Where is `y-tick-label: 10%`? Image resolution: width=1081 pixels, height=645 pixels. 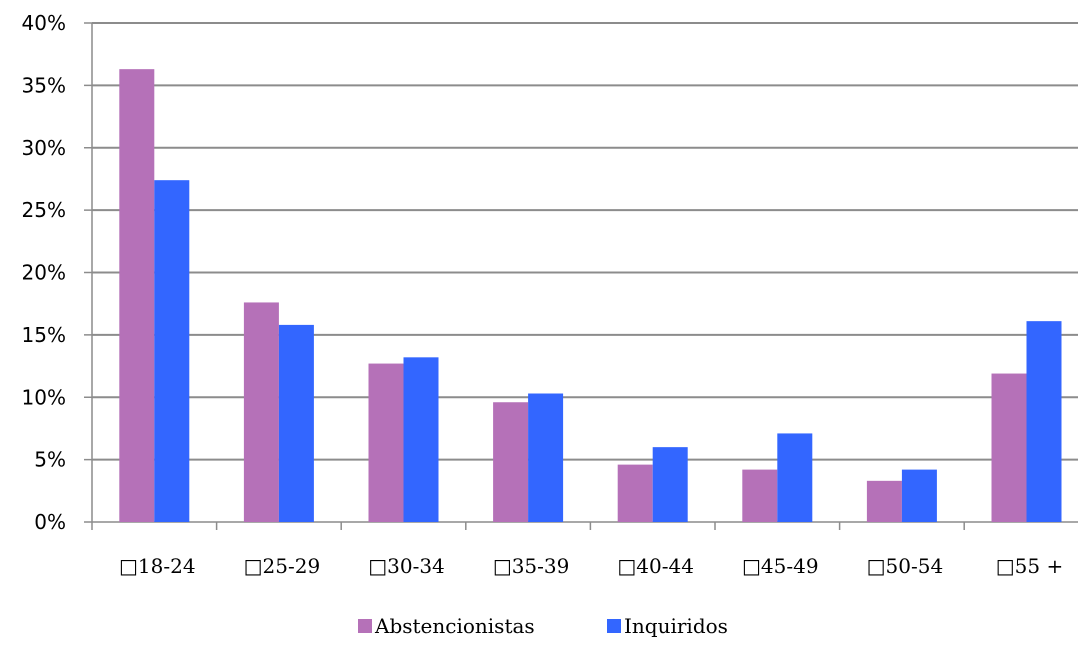
y-tick-label: 10% is located at coordinates (44, 397).